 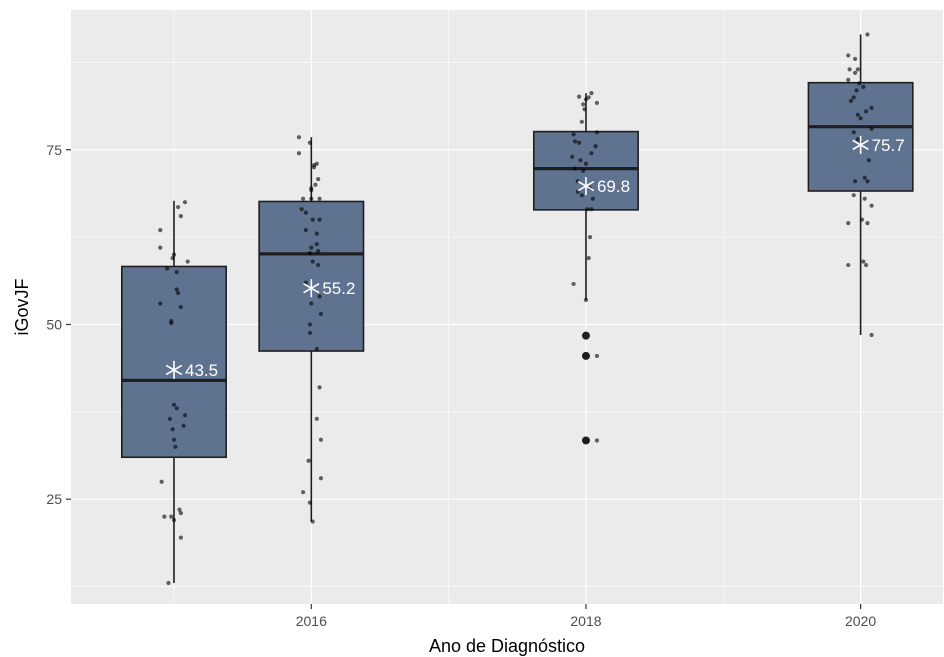 What do you see at coordinates (888, 145) in the screenshot?
I see `mean-label: 75.7` at bounding box center [888, 145].